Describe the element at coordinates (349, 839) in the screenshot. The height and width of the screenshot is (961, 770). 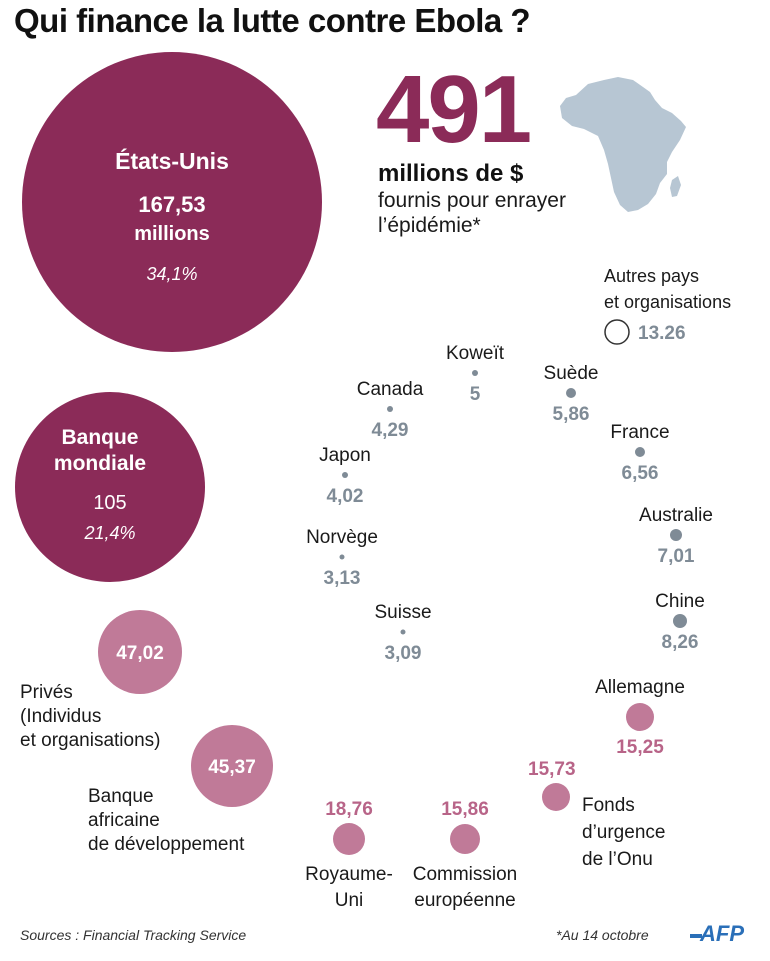
I see `royaume-uni-bubble` at that location.